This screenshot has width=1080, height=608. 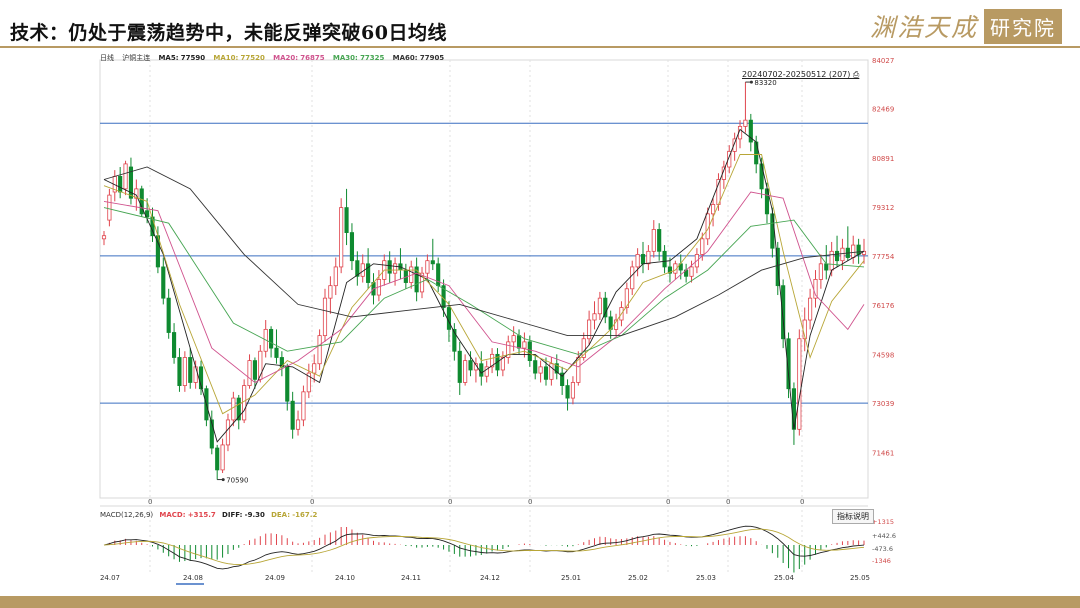 What do you see at coordinates (883, 355) in the screenshot?
I see `y-tick-label: 74598` at bounding box center [883, 355].